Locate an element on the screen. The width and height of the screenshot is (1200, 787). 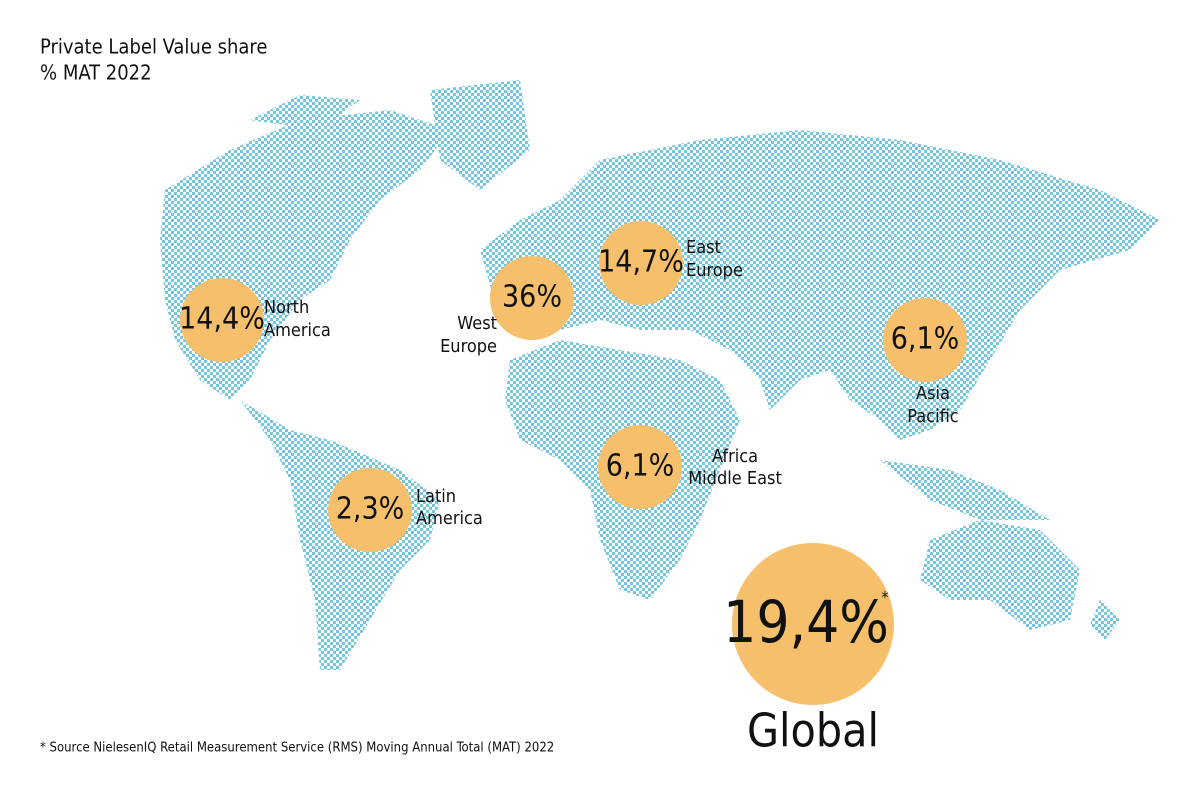
global: 19,4% * Global is located at coordinates (808, 650).